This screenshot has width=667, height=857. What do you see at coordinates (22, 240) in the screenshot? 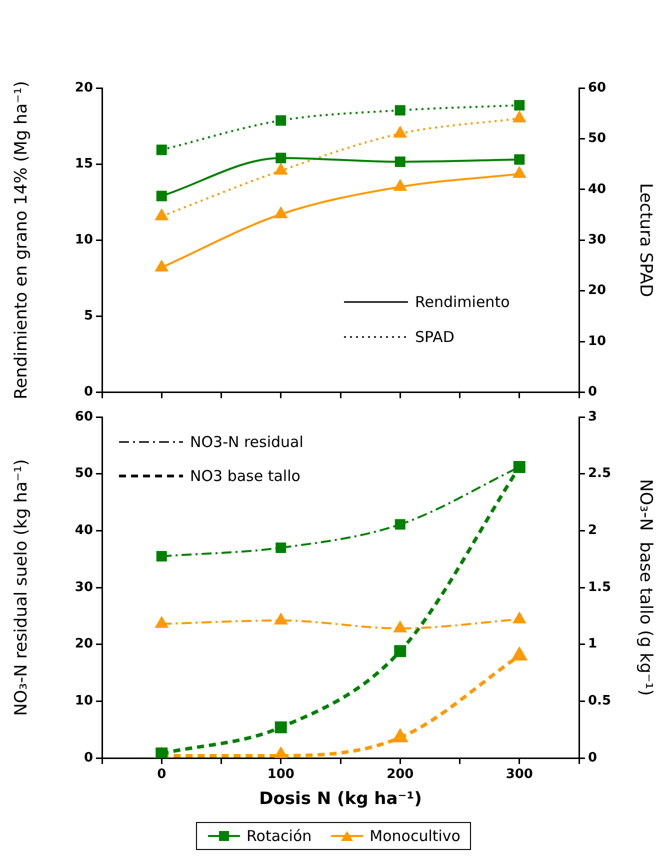
I see `y-axis-title: Rendimiento en grano 14% (Mg ha⁻¹)` at bounding box center [22, 240].